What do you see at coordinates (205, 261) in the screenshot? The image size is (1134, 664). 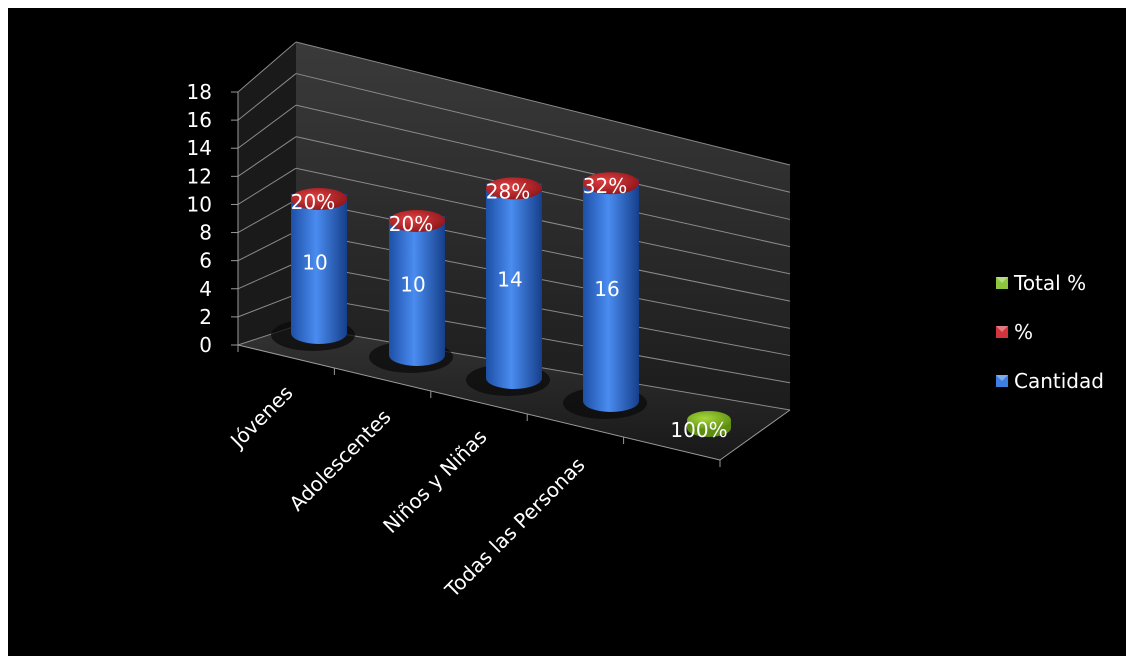 I see `y-tick-label: 6` at bounding box center [205, 261].